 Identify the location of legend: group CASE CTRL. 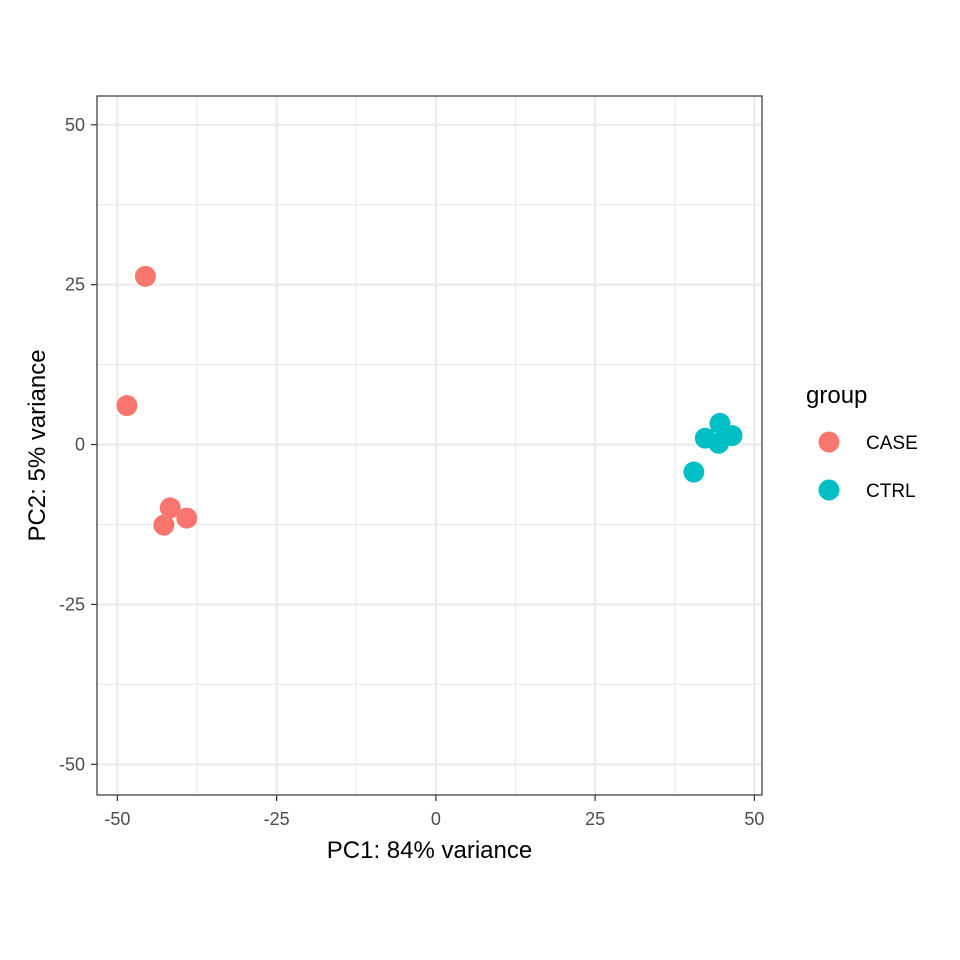
(862, 442).